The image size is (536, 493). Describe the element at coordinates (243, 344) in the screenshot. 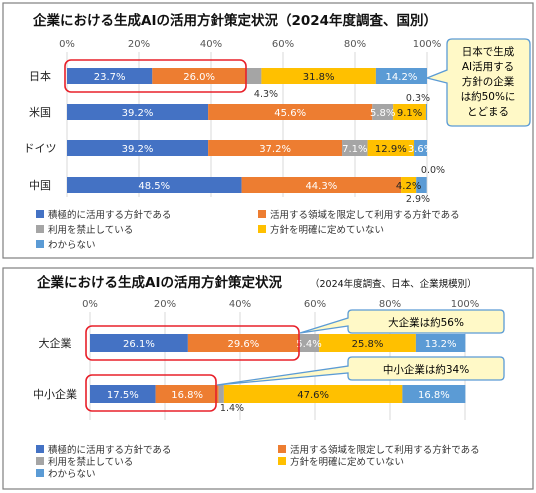

I see `data-label: 29.6%` at that location.